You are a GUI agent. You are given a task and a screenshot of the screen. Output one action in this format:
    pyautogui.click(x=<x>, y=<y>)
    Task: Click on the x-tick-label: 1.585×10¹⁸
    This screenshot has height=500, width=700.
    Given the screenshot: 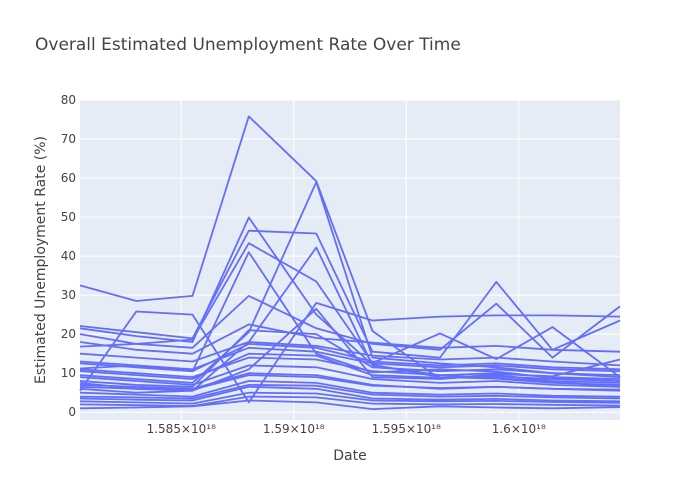 What is the action you would take?
    pyautogui.click(x=181, y=429)
    